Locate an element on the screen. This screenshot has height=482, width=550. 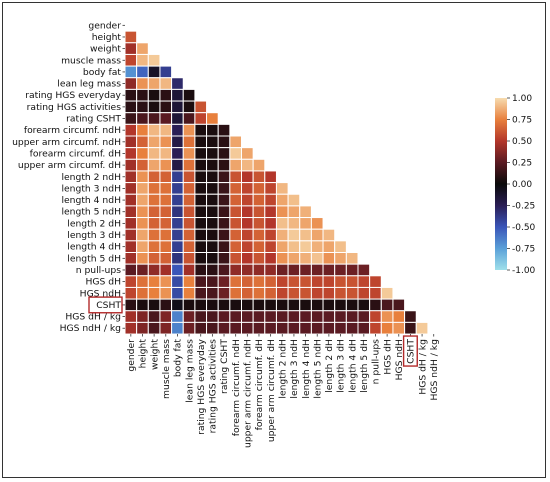
row-label: length 2 dH is located at coordinates (94, 223).